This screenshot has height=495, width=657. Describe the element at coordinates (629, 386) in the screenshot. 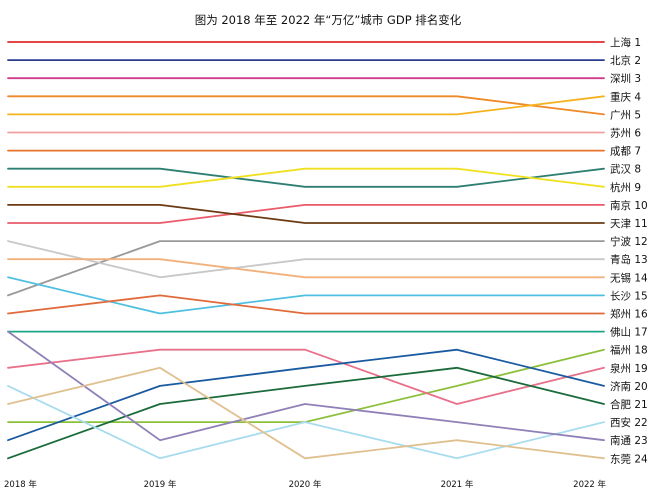

I see `series-end-label-20: 济南 20` at that location.